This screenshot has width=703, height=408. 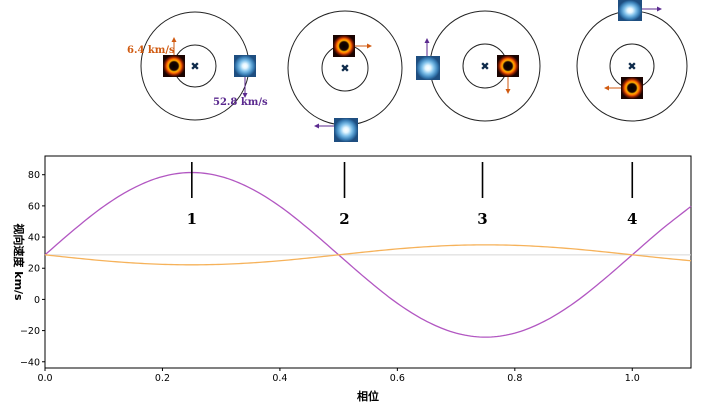 What do you see at coordinates (344, 219) in the screenshot?
I see `phase-marker-label-2: 2` at bounding box center [344, 219].